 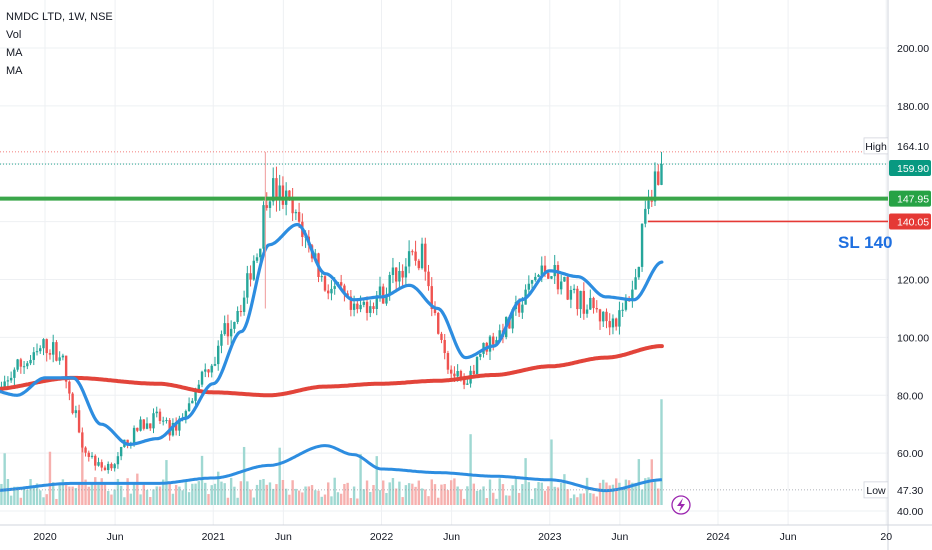 What do you see at coordinates (59, 17) in the screenshot?
I see `symbol-title: NMDC LTD, 1W, NSE` at bounding box center [59, 17].